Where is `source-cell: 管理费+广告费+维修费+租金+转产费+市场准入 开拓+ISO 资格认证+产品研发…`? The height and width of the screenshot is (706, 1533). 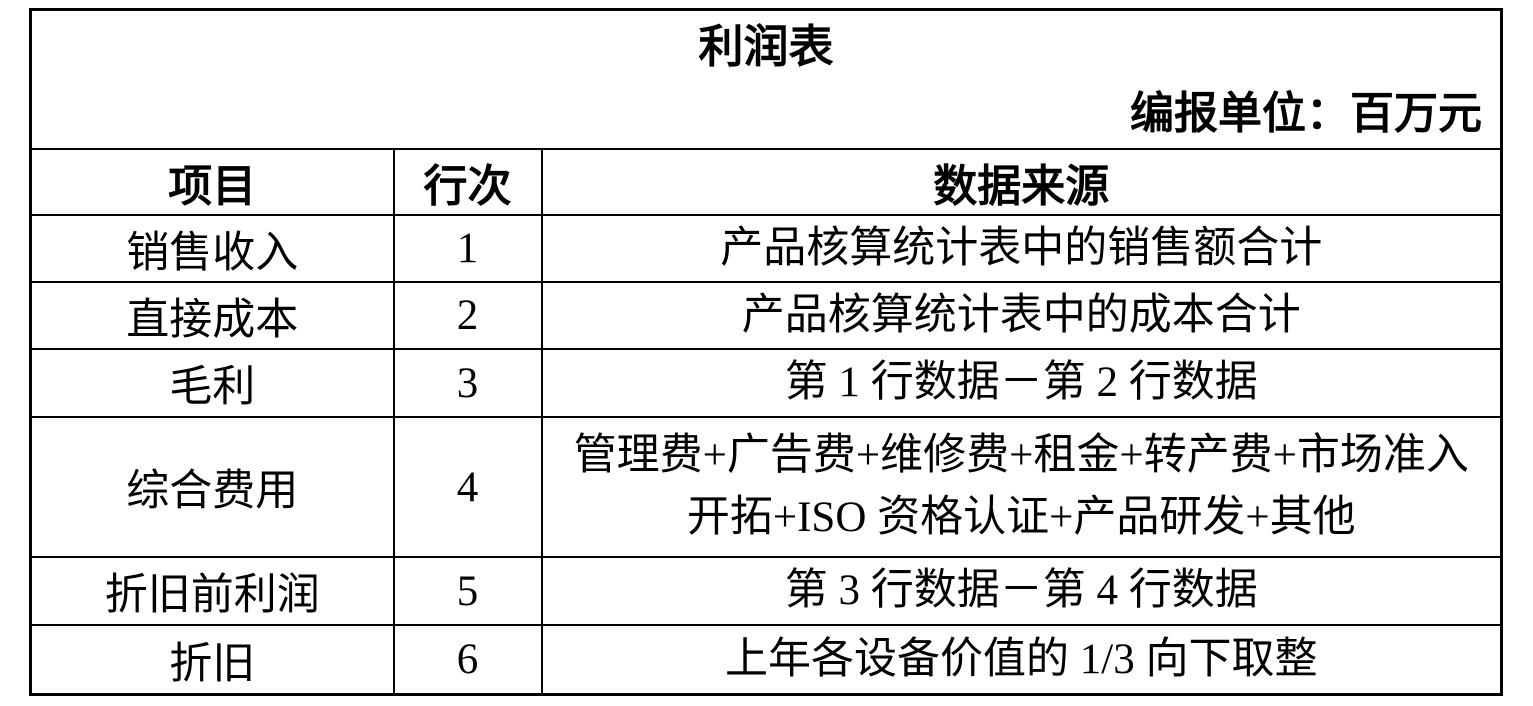 source-cell: 管理费+广告费+维修费+租金+转产费+市场准入 开拓+ISO 资格认证+产品研发… is located at coordinates (1021, 487).